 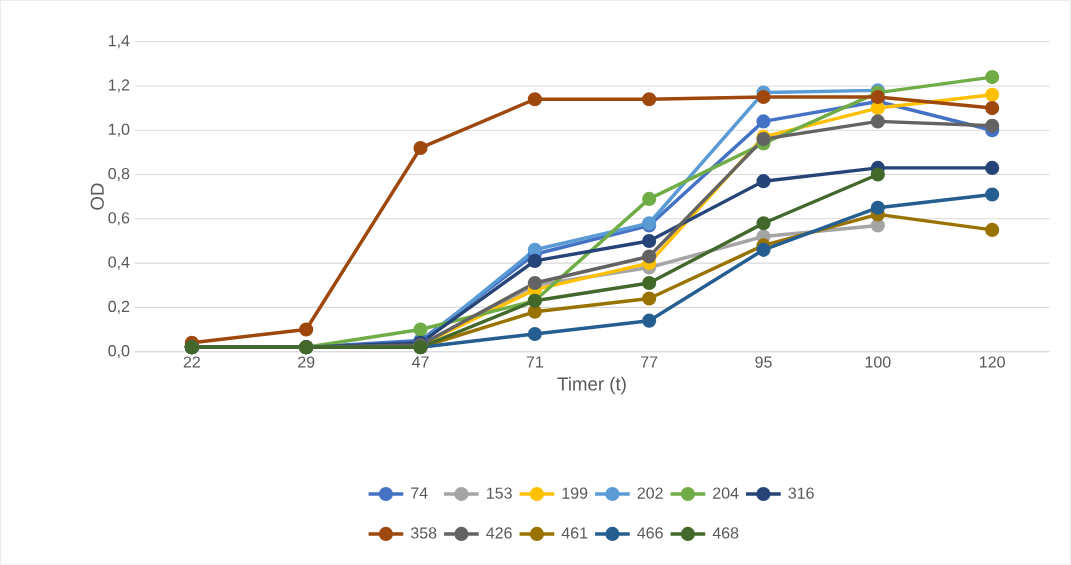 What do you see at coordinates (423, 533) in the screenshot?
I see `legend-label: 358` at bounding box center [423, 533].